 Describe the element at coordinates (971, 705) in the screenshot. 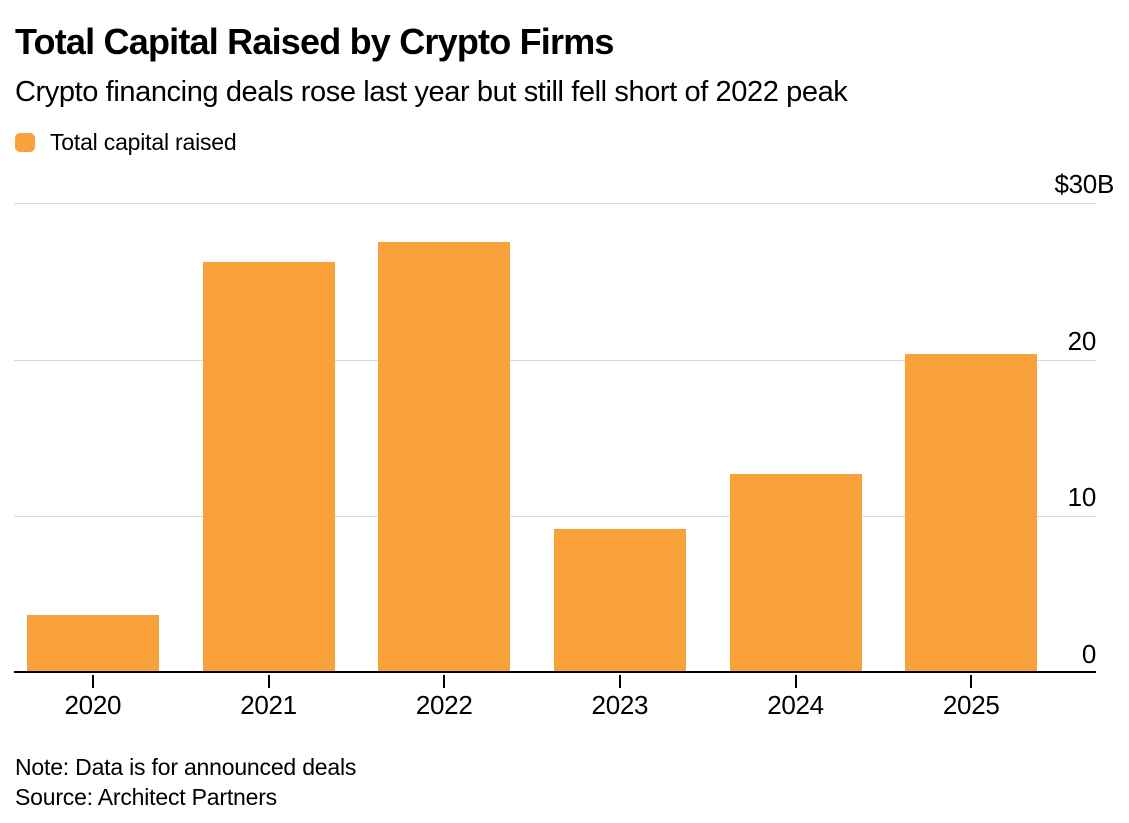

I see `x-axis-label-2025: 2025` at that location.